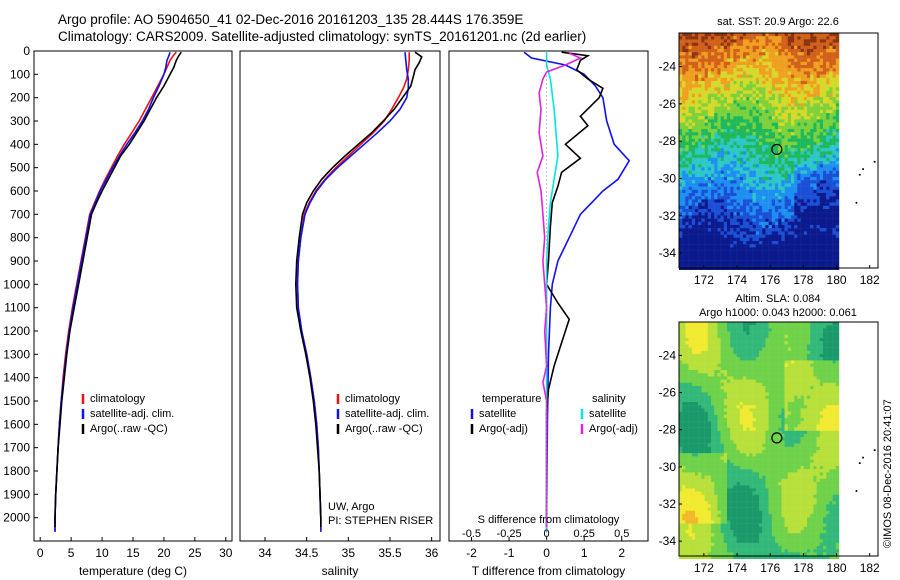 The height and width of the screenshot is (580, 900). I want to click on difference-legend-title-0: temperature, so click(511, 399).